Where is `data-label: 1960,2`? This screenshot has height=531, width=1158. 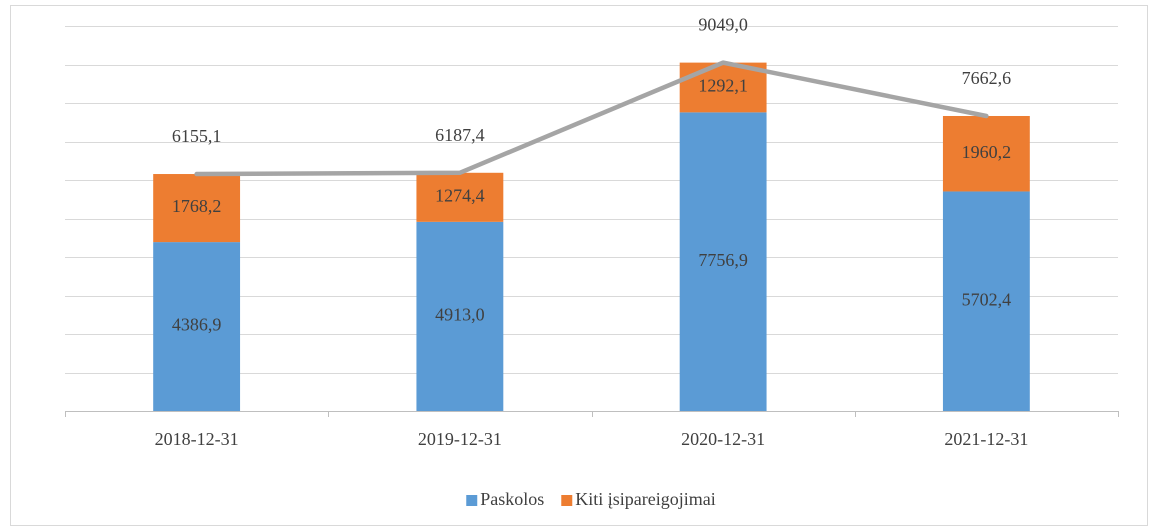 data-label: 1960,2 is located at coordinates (987, 152).